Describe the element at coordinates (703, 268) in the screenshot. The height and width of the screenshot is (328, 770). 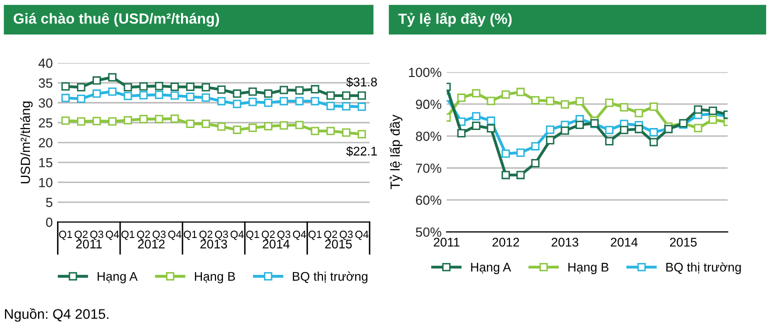
I see `legend-label: BQ thị trường` at that location.